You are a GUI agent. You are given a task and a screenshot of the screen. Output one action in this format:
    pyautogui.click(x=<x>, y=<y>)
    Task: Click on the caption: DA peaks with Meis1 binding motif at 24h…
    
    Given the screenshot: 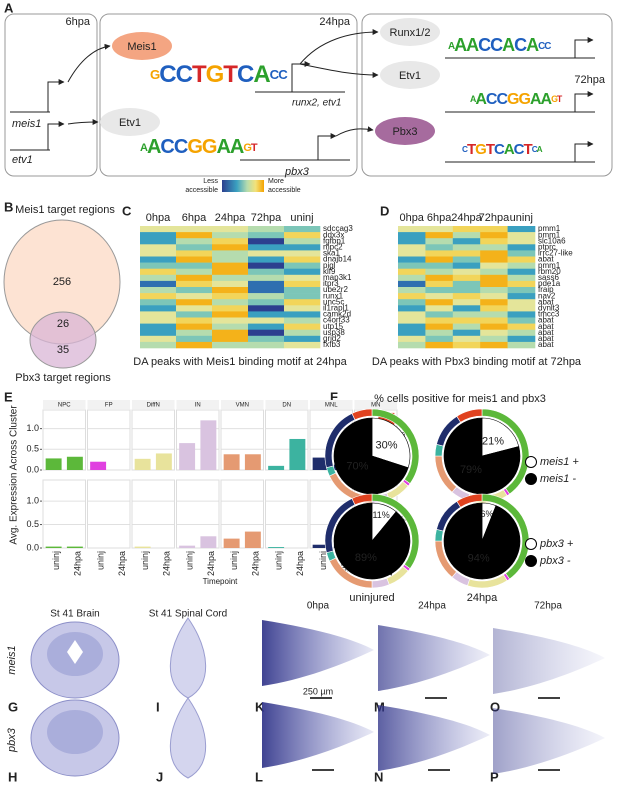 What is the action you would take?
    pyautogui.click(x=240, y=362)
    